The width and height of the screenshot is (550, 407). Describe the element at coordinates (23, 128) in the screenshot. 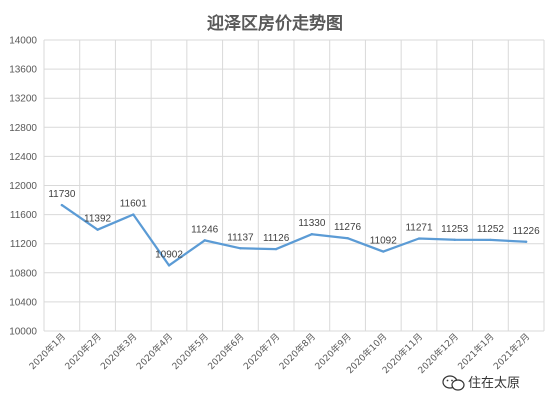

I see `y-tick-label: 12800` at that location.